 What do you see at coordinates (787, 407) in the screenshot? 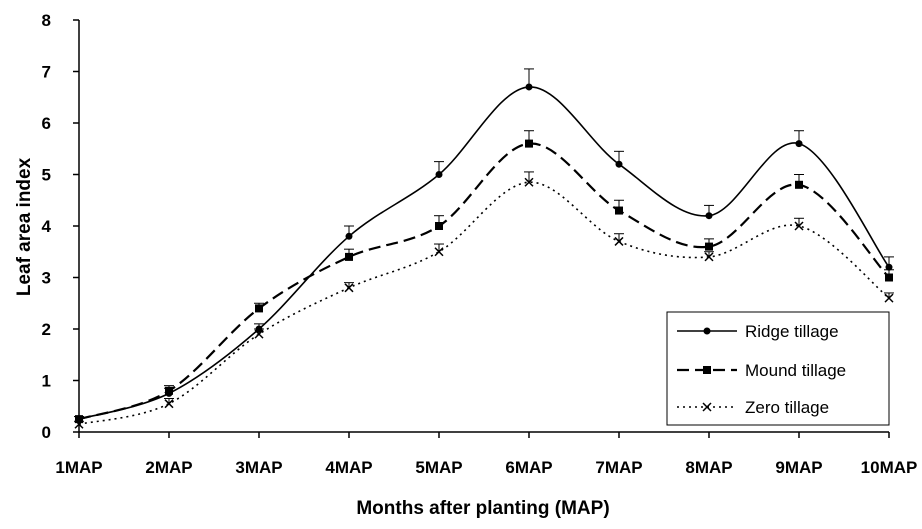
I see `legend-label-zero-tillage: Zero tillage` at bounding box center [787, 407].